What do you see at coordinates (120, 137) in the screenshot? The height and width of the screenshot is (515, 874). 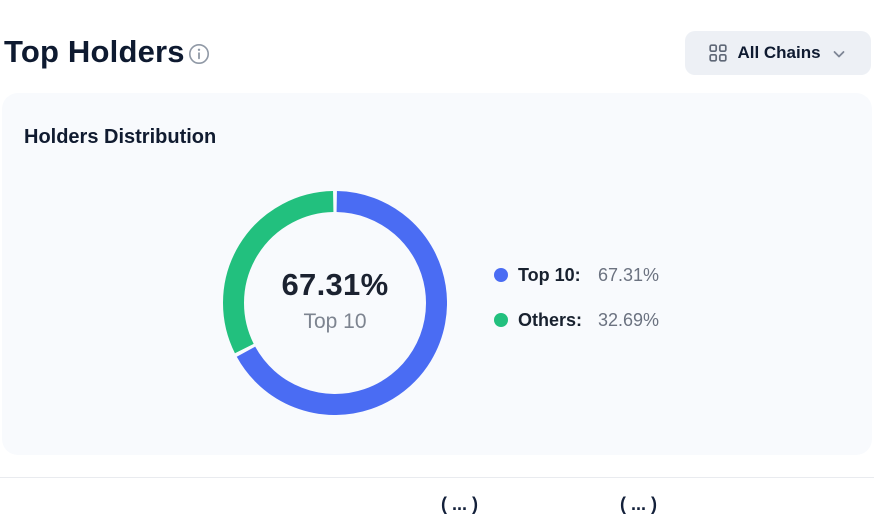 I see `card-title: Holders Distribution` at bounding box center [120, 137].